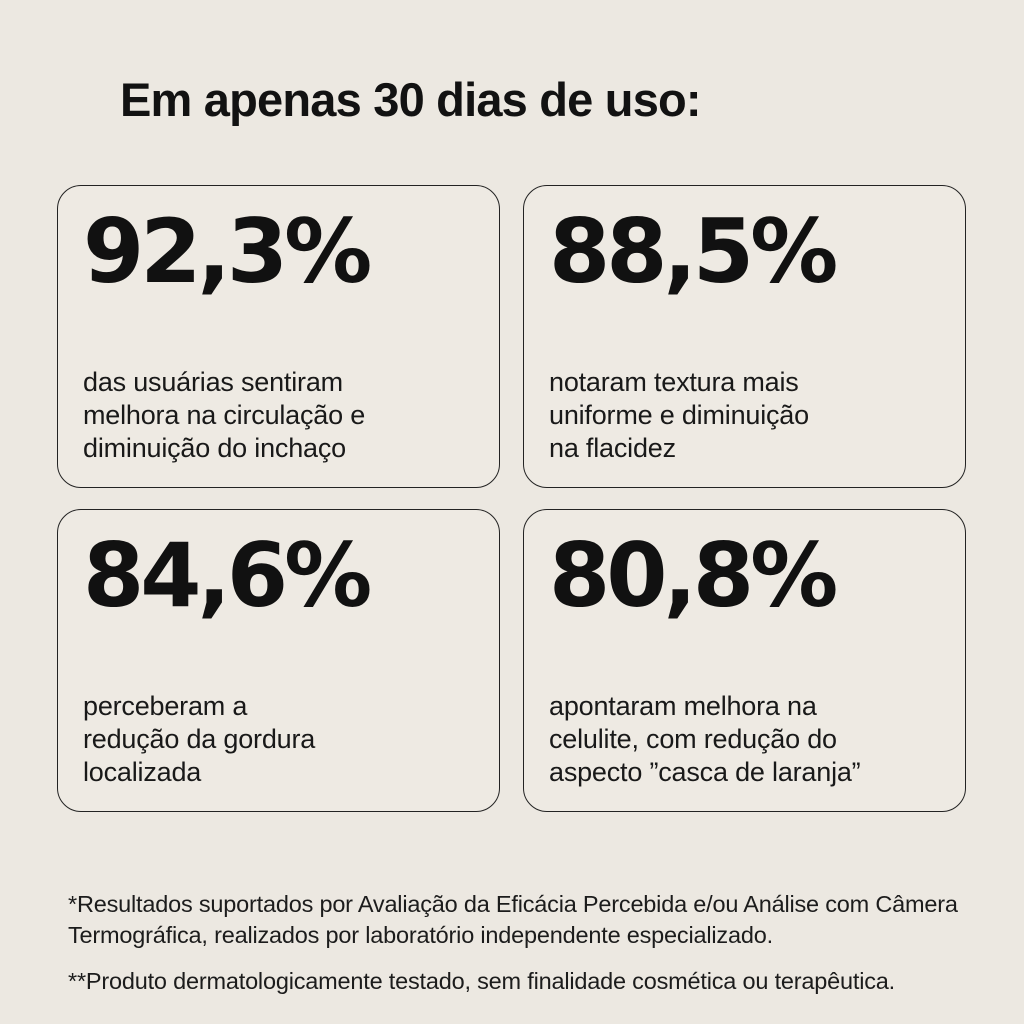  What do you see at coordinates (224, 415) in the screenshot?
I see `stat-description-line: melhora na circulação e` at bounding box center [224, 415].